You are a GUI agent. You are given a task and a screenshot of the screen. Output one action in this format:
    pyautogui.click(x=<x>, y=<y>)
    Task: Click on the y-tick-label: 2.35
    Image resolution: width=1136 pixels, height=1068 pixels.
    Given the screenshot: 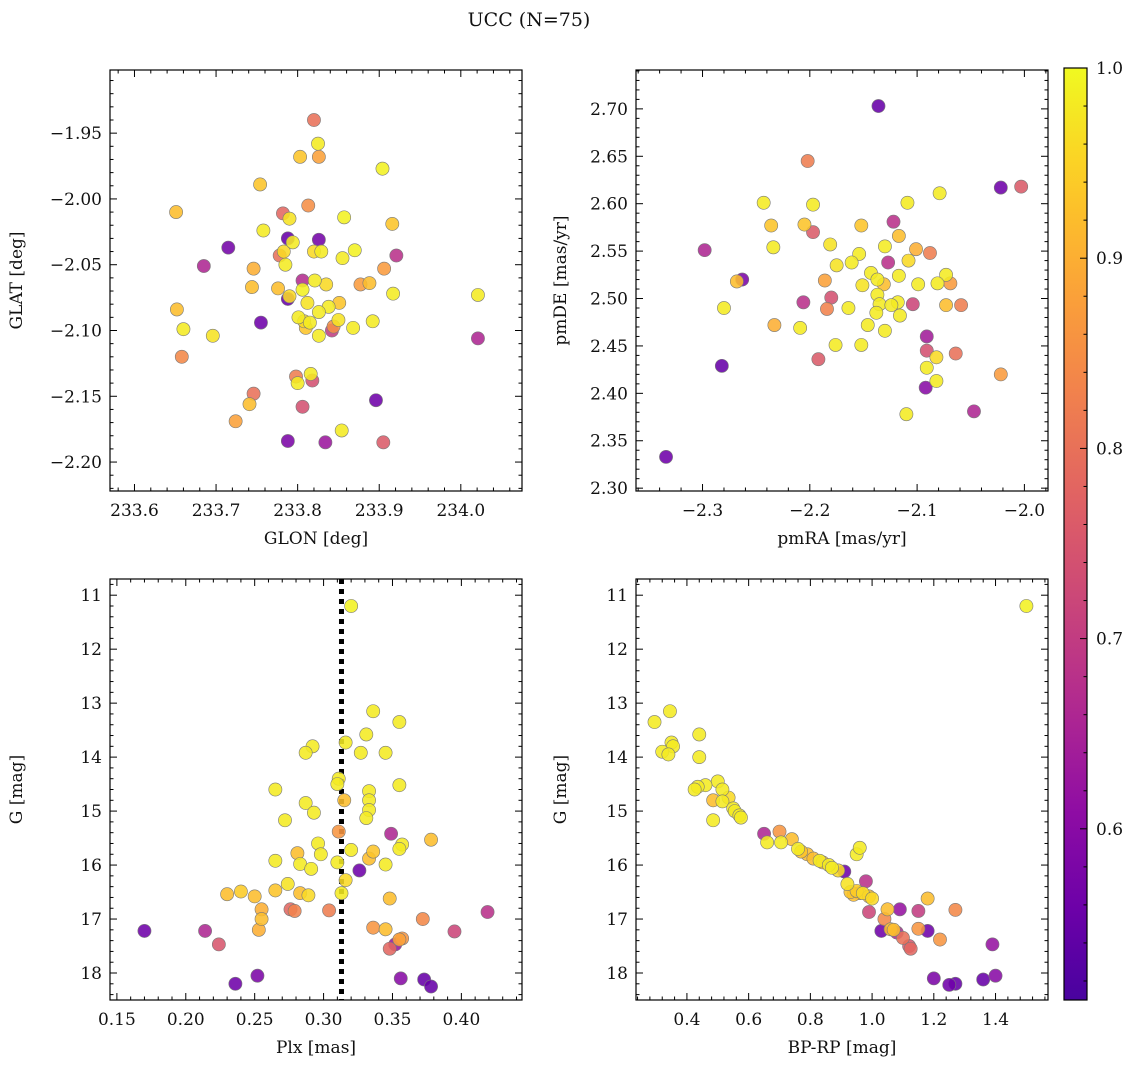 What is the action you would take?
    pyautogui.click(x=609, y=442)
    